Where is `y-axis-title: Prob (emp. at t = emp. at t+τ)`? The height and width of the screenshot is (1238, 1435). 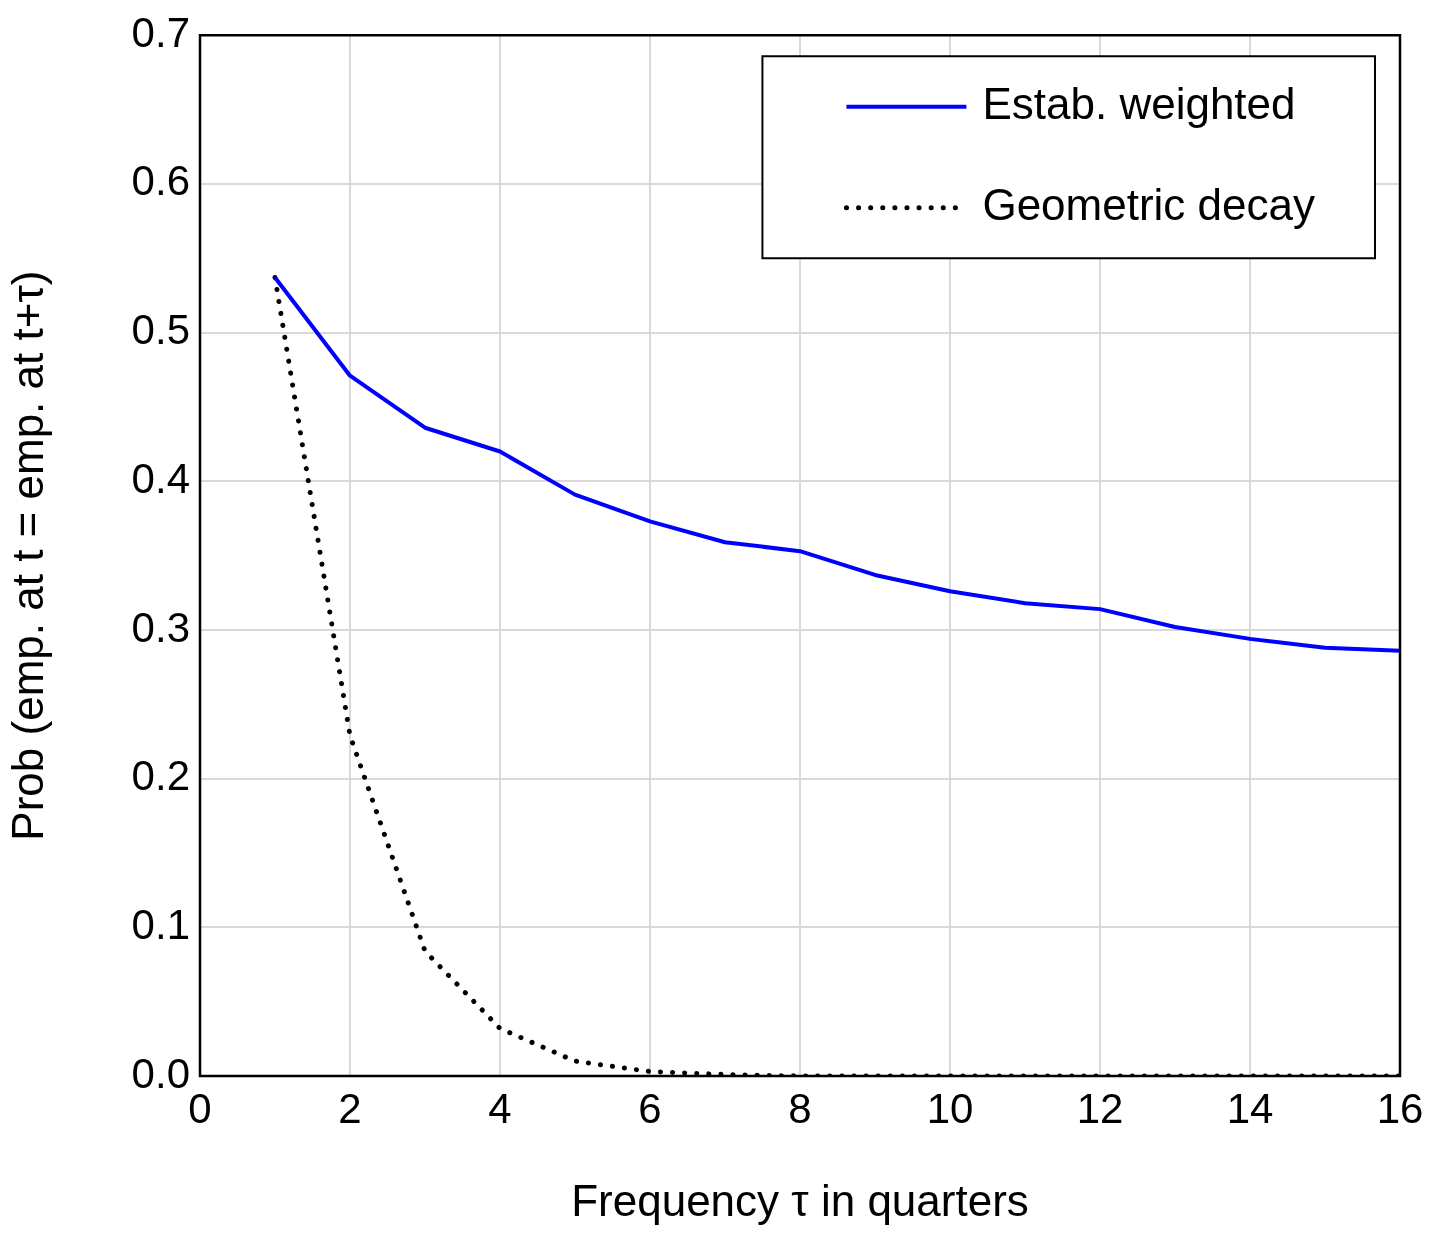
y-axis-title: Prob (emp. at t = emp. at t+τ) is located at coordinates (27, 555).